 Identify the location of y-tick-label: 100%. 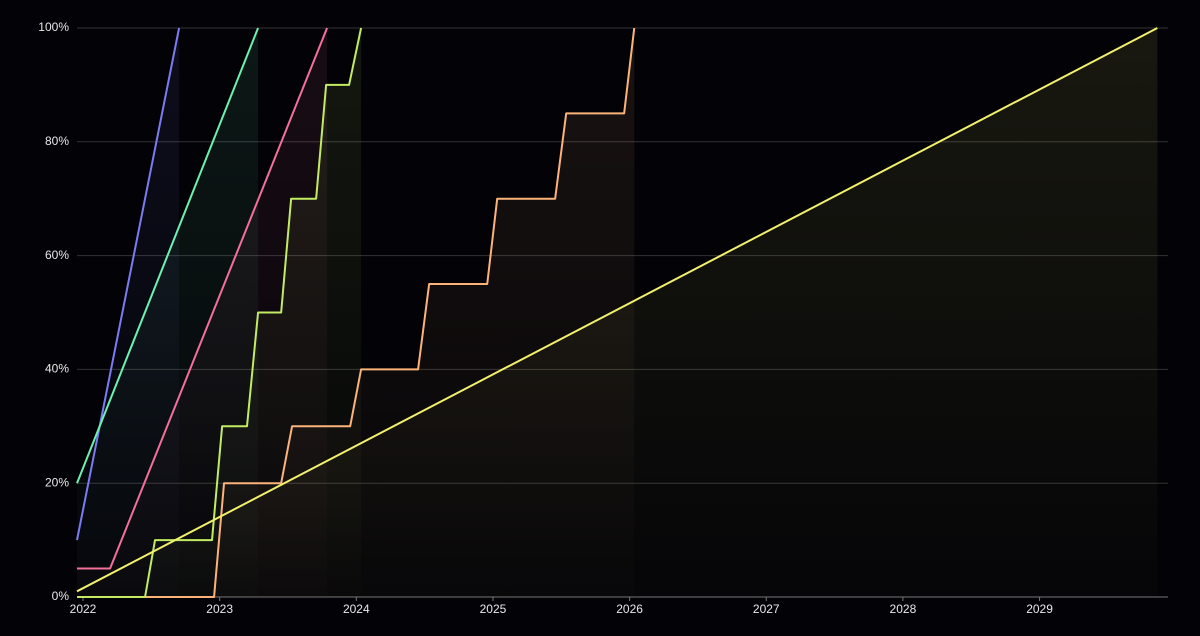
(53, 27).